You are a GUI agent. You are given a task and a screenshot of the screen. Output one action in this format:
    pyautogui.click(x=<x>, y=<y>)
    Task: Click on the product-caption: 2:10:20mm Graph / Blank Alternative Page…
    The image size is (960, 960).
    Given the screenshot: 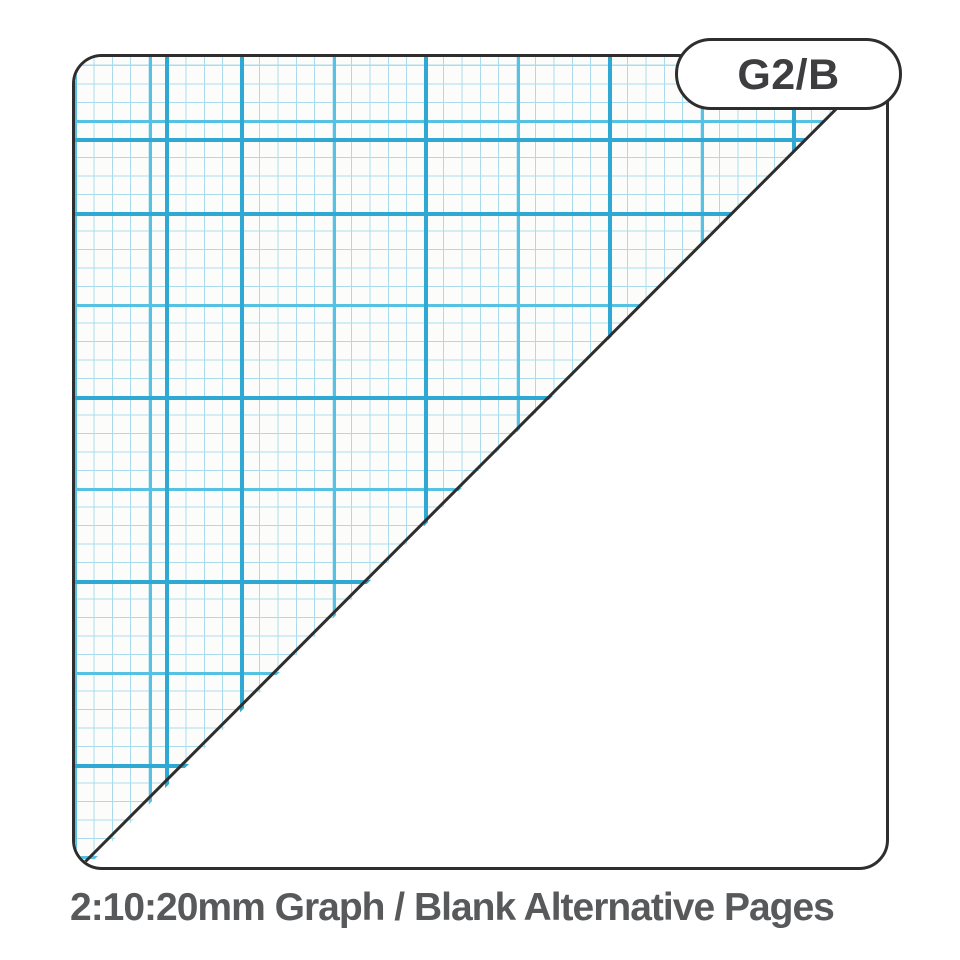 What is the action you would take?
    pyautogui.click(x=452, y=907)
    